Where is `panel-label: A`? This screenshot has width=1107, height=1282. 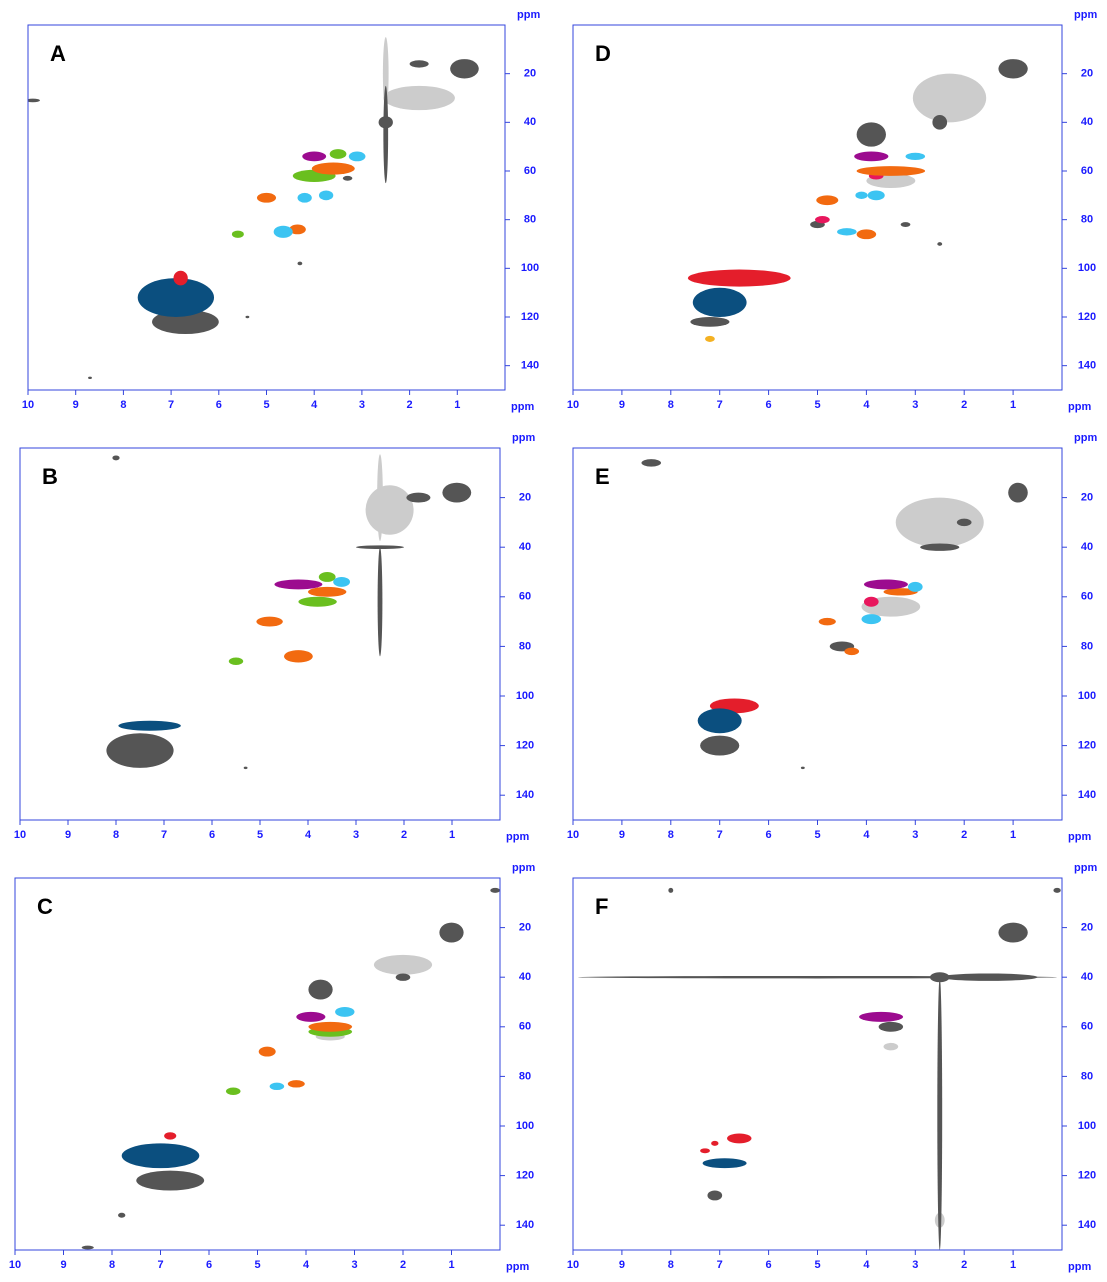 panel-label: A is located at coordinates (58, 53).